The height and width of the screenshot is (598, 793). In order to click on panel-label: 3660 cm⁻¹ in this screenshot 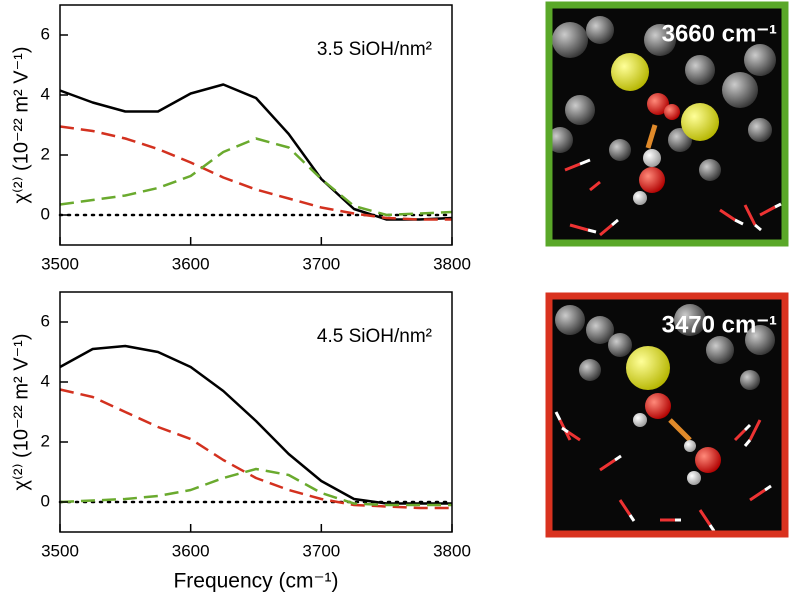, I will do `click(719, 33)`.